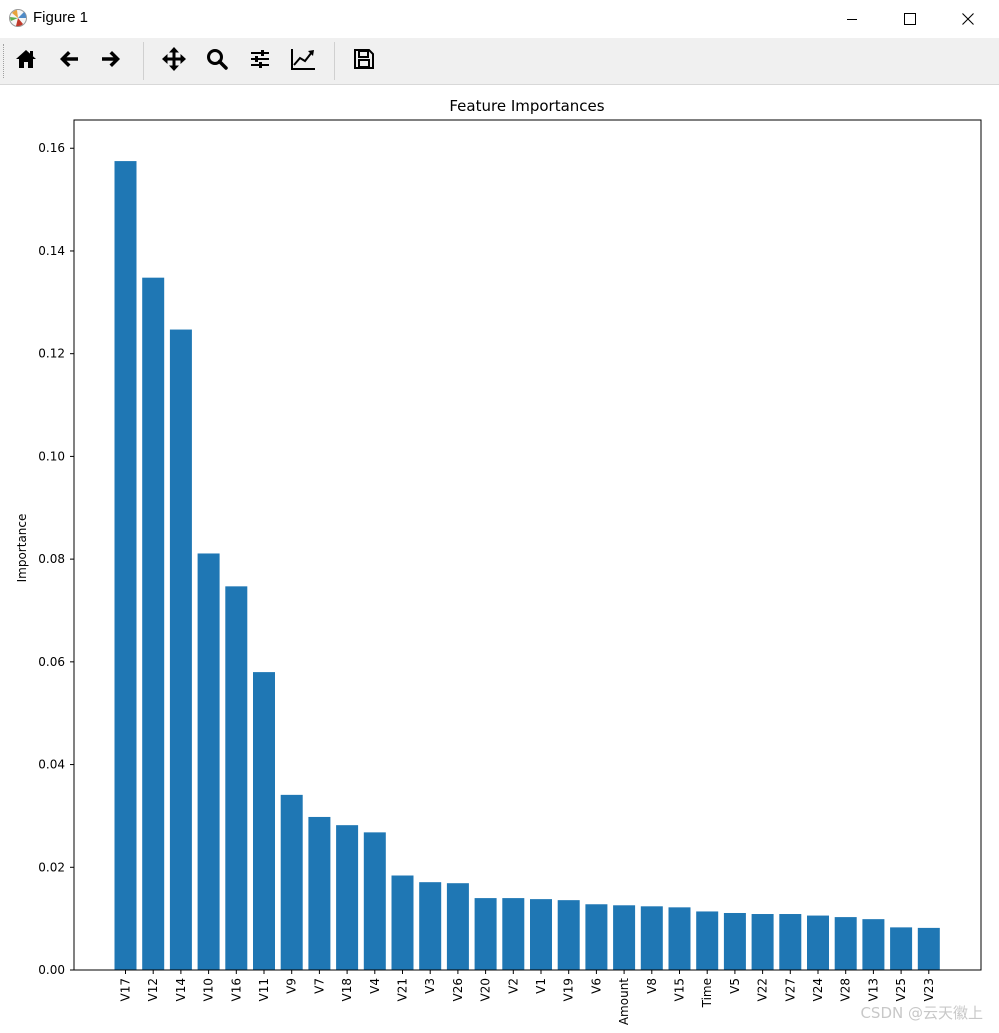 This screenshot has width=999, height=1033. I want to click on x-tick-label: V15, so click(680, 989).